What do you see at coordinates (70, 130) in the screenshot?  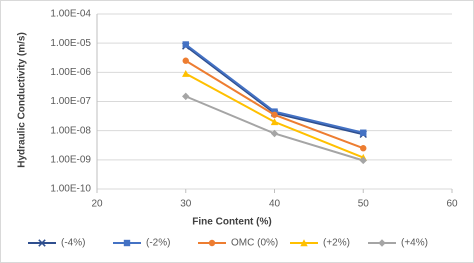 I see `y-tick-label: 1.00E-08` at bounding box center [70, 130].